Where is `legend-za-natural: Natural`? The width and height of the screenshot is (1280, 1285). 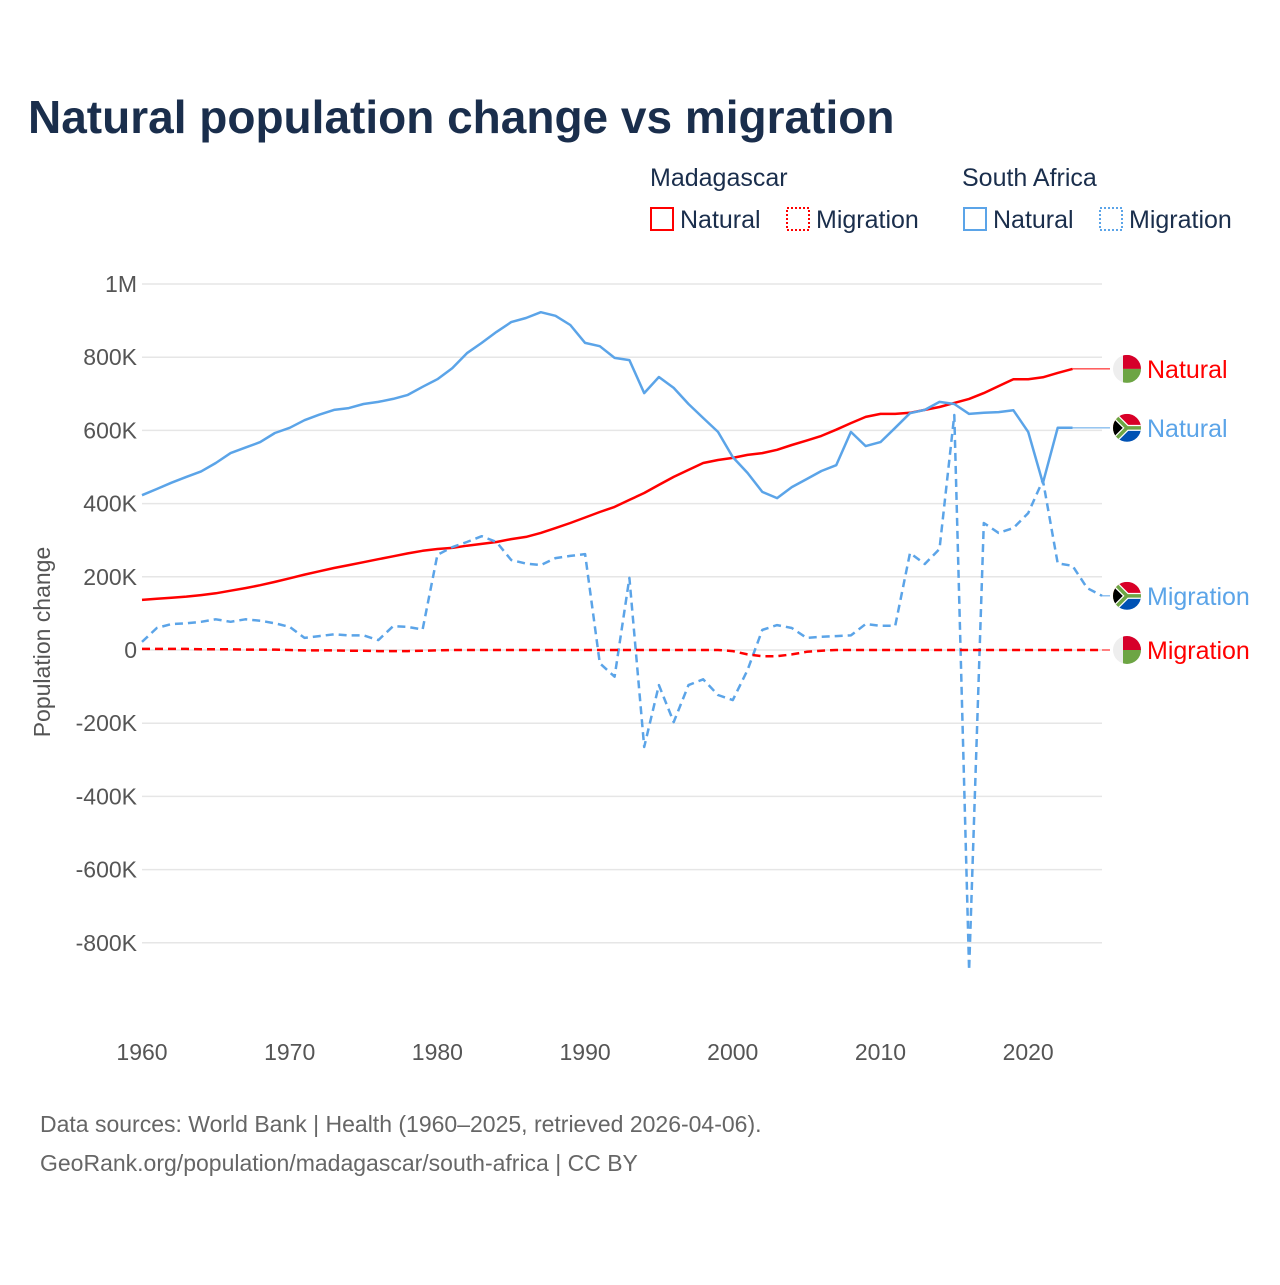
legend-za-natural: Natural is located at coordinates (1033, 220).